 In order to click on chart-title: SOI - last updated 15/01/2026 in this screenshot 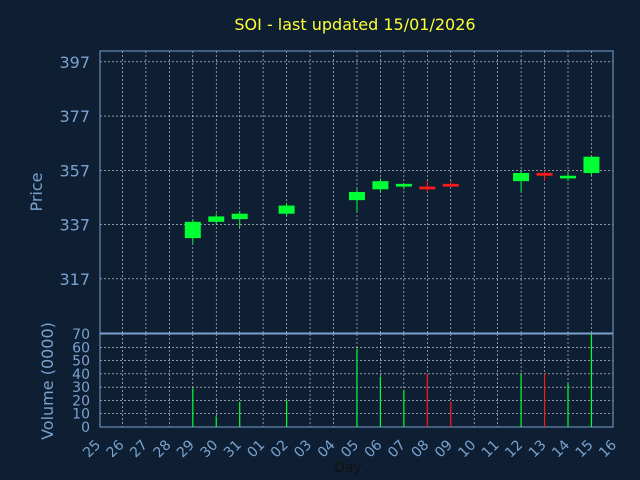, I will do `click(354, 24)`.